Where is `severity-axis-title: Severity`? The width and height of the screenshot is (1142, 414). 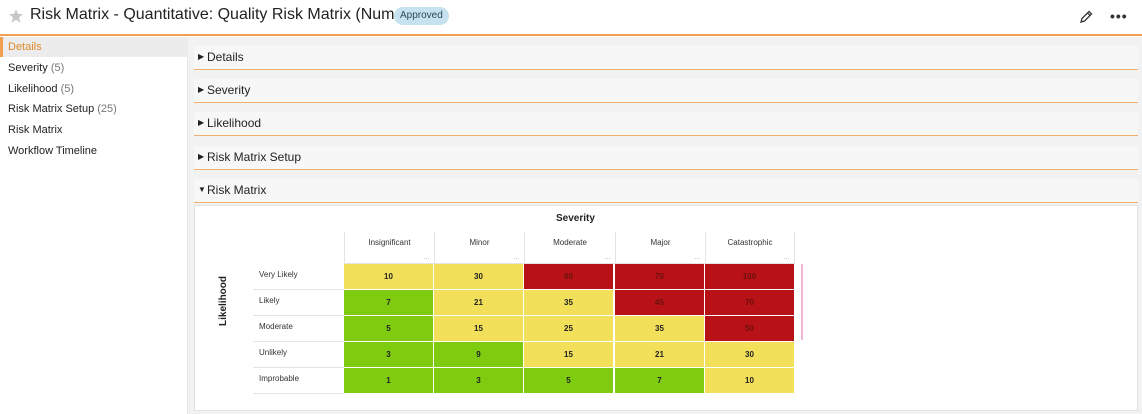
severity-axis-title: Severity is located at coordinates (575, 218).